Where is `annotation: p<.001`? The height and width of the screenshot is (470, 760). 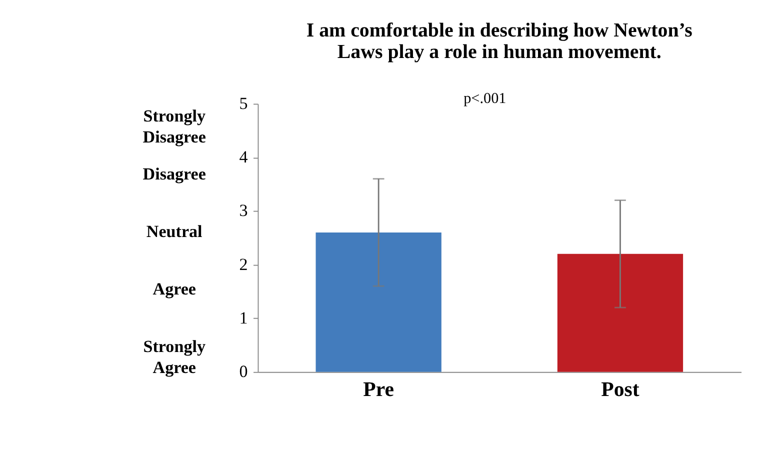
annotation: p<.001 is located at coordinates (485, 98).